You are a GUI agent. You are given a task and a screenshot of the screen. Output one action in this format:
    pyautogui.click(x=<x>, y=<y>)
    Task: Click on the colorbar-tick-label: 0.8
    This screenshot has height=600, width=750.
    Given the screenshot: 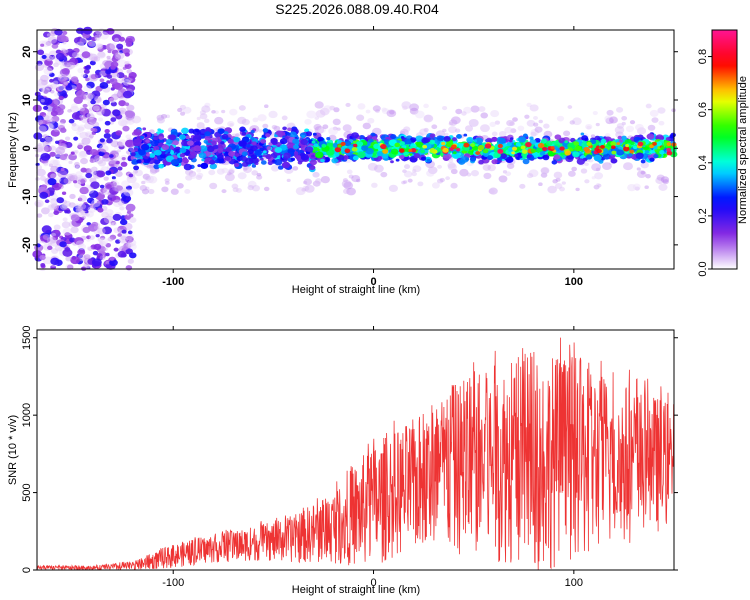 What is the action you would take?
    pyautogui.click(x=703, y=56)
    